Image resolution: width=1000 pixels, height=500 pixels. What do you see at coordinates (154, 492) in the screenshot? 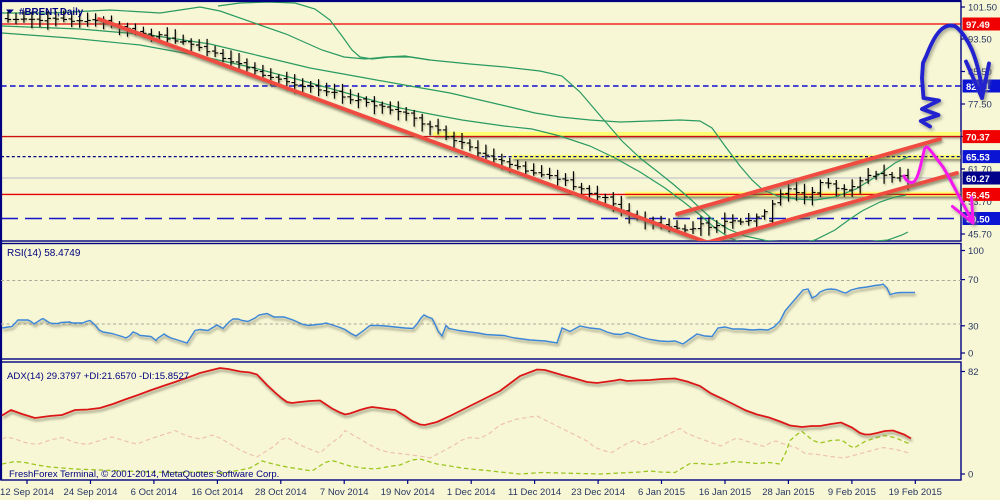
I see `svg-text: 6 Oct 2014` at bounding box center [154, 492].